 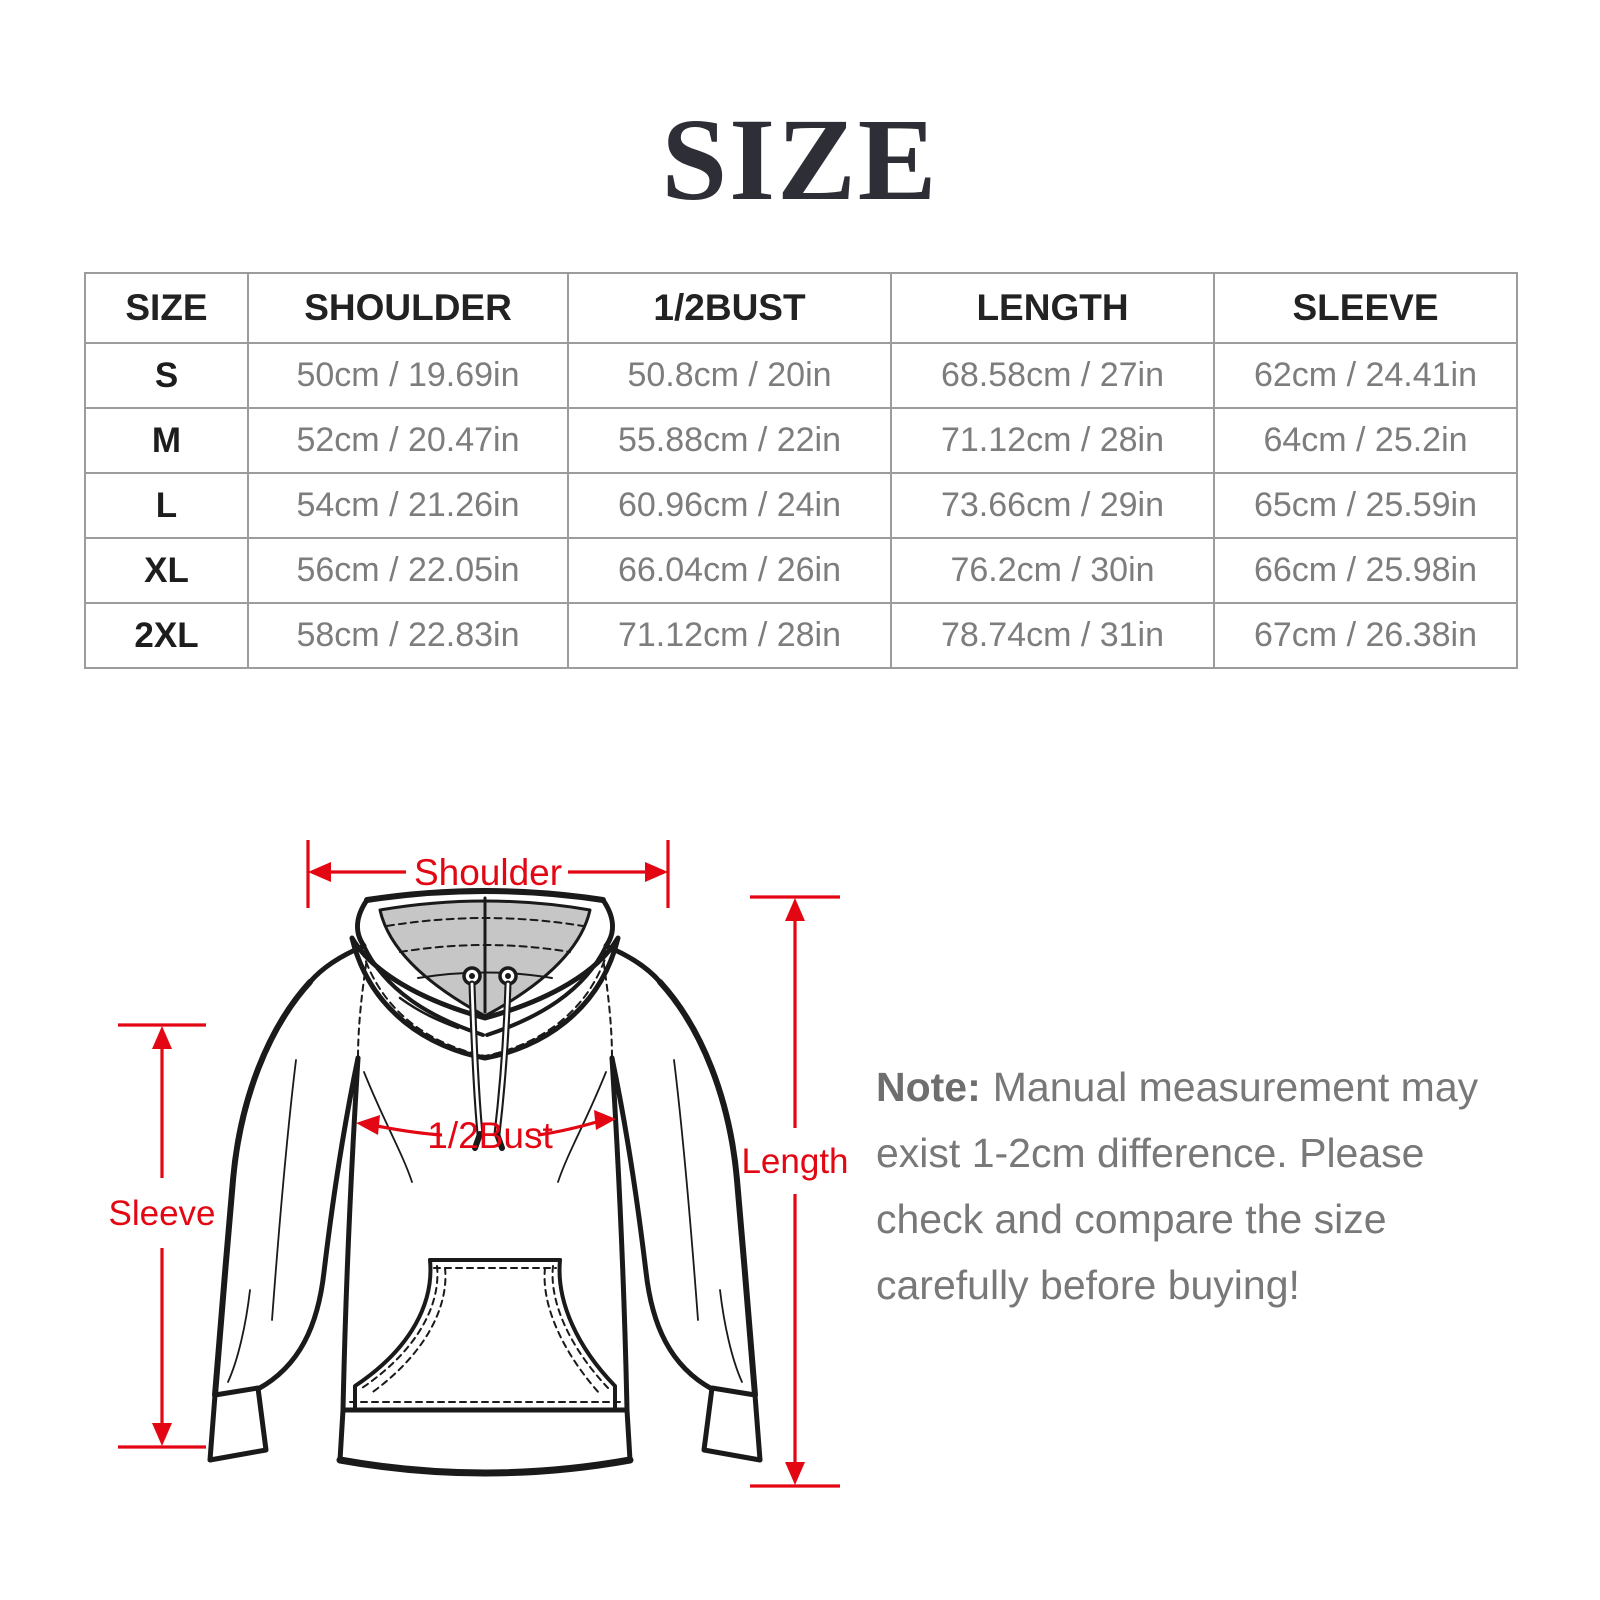 I want to click on cell-sleeve: 66cm / 25.98in, so click(x=1365, y=570).